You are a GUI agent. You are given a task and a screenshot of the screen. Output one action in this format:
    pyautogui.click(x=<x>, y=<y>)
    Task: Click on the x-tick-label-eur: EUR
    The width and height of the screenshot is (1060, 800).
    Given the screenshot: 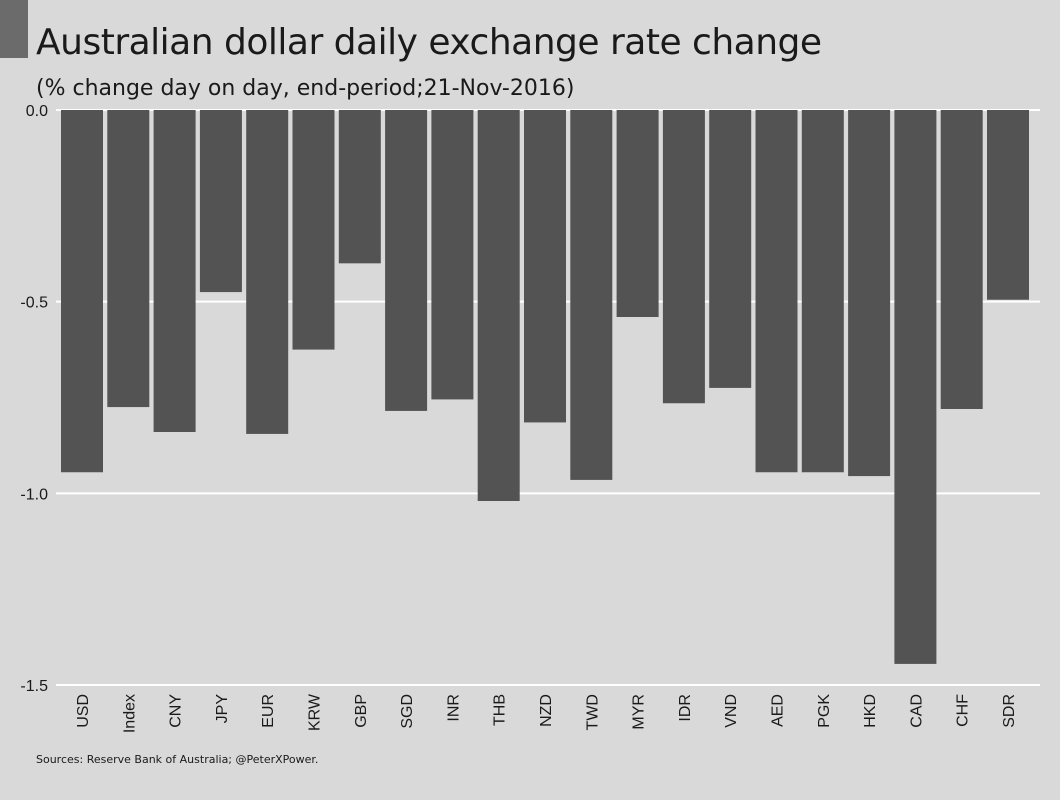 What is the action you would take?
    pyautogui.click(x=268, y=711)
    